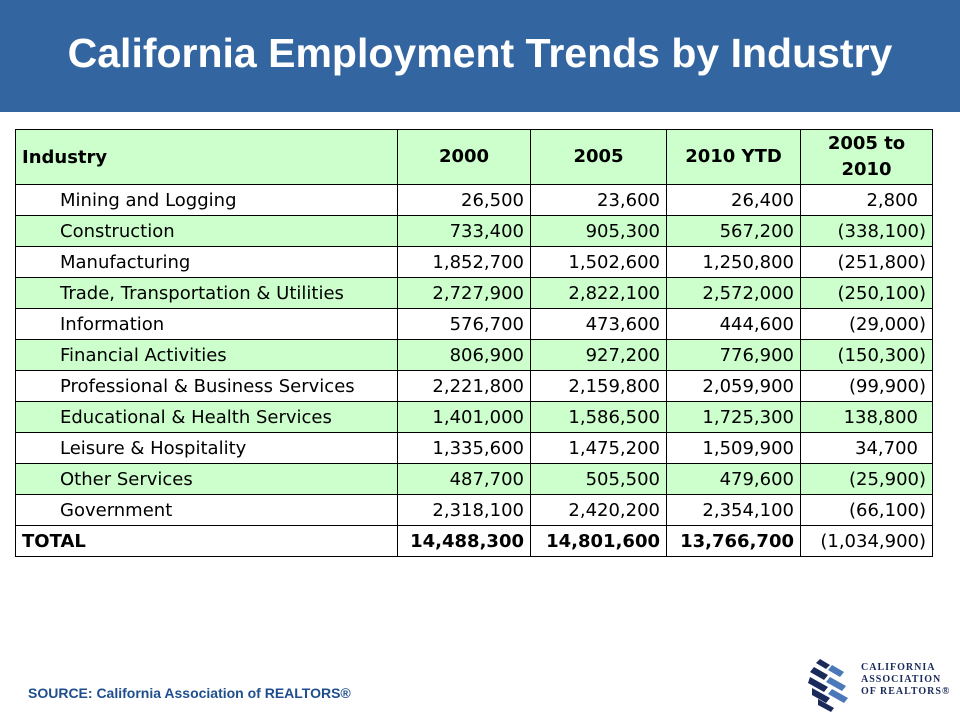 The width and height of the screenshot is (960, 720). Describe the element at coordinates (598, 541) in the screenshot. I see `total-2005-cell: 14,801,600` at that location.